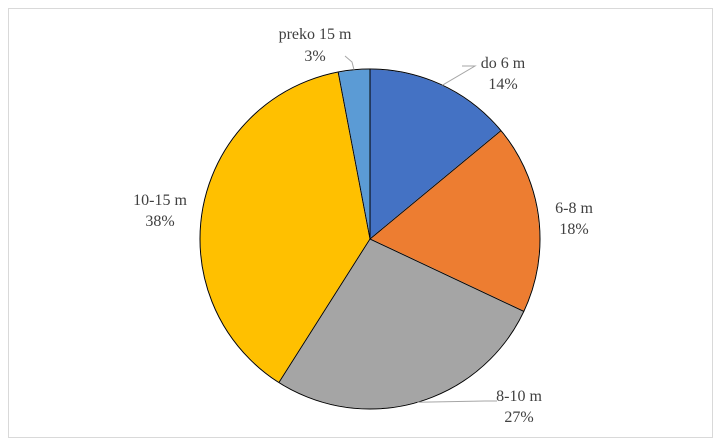 This screenshot has width=722, height=439. What do you see at coordinates (457, 401) in the screenshot?
I see `leader-line-8-10-m` at bounding box center [457, 401].